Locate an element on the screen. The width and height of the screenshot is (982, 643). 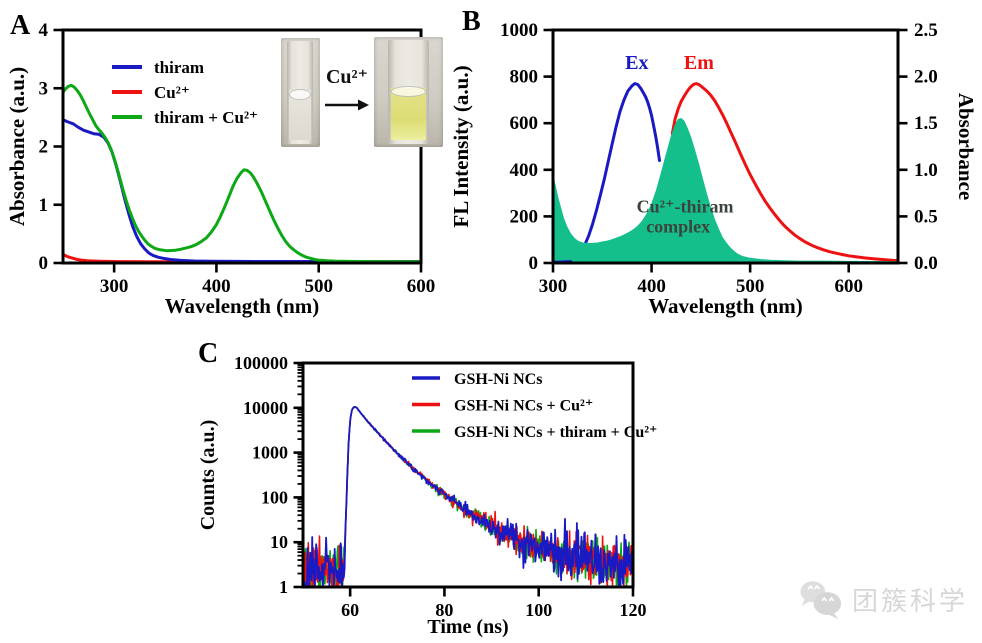
legend-label: GSH-Ni NCs is located at coordinates (498, 379).